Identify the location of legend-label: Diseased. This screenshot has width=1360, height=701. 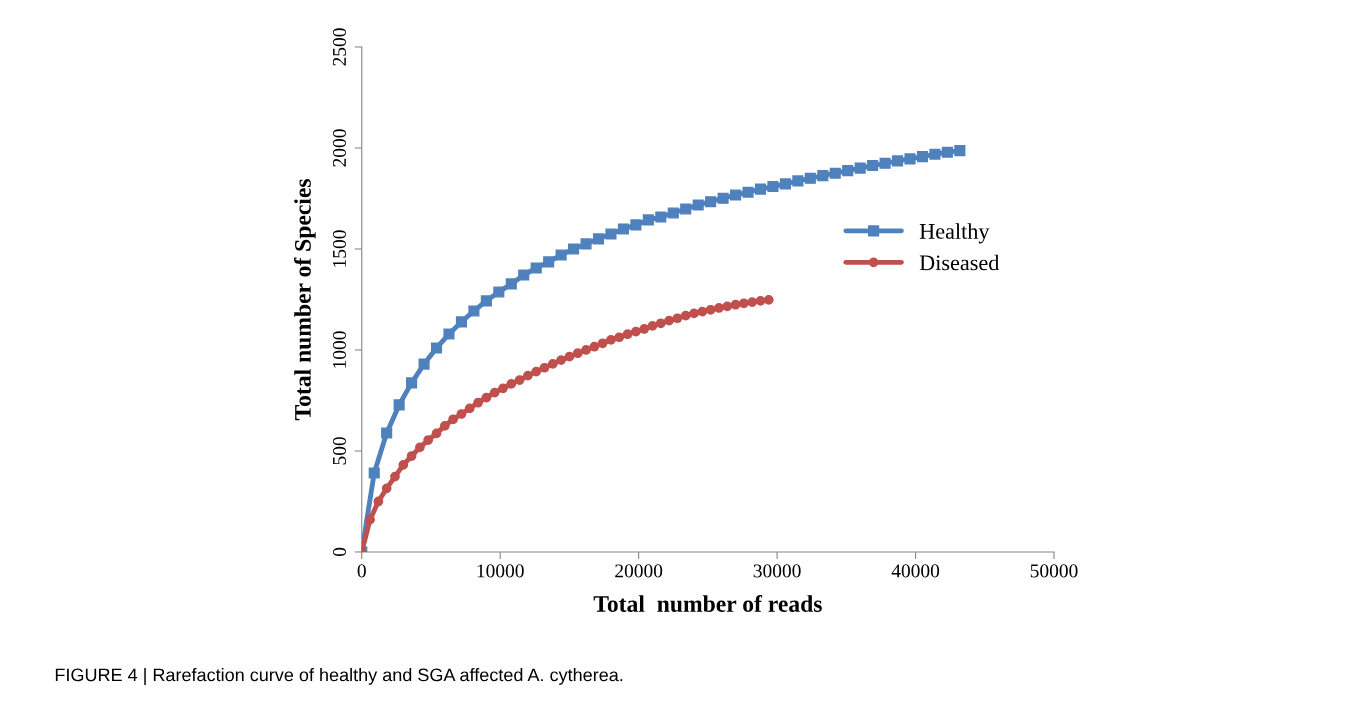
(959, 262).